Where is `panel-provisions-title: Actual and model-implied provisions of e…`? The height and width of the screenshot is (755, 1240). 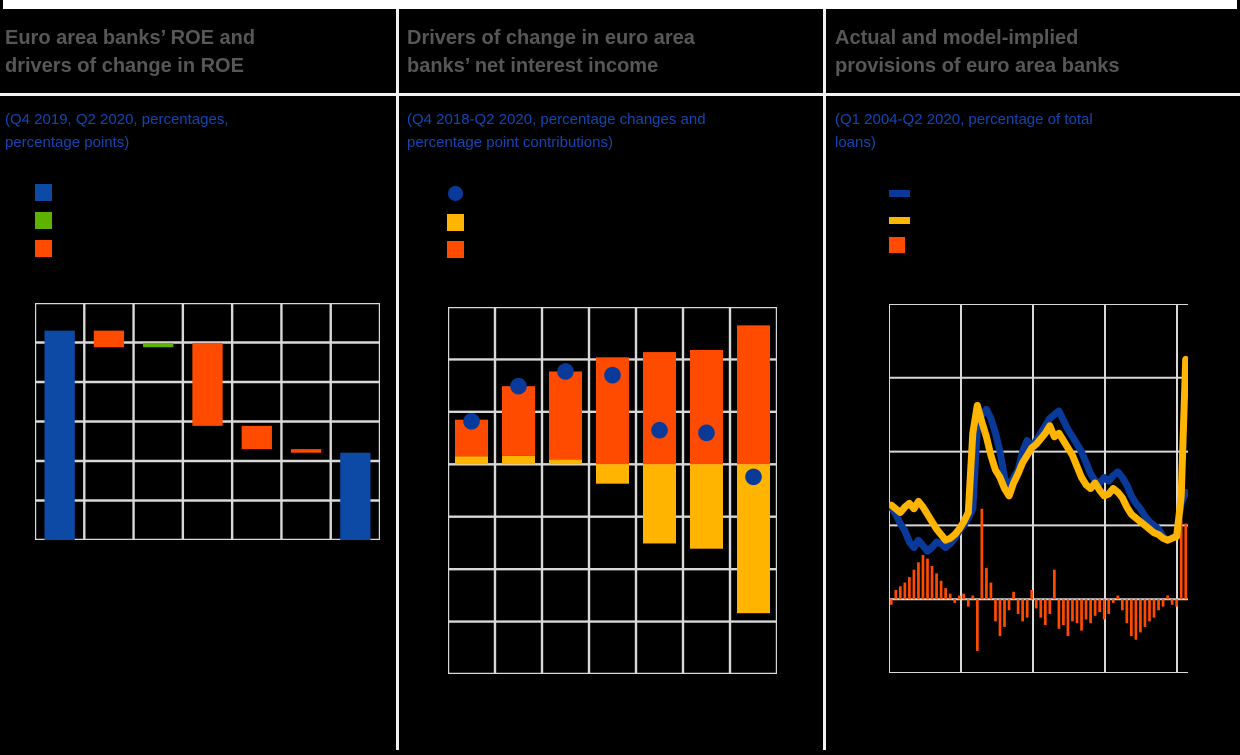 panel-provisions-title: Actual and model-implied provisions of e… is located at coordinates (977, 52).